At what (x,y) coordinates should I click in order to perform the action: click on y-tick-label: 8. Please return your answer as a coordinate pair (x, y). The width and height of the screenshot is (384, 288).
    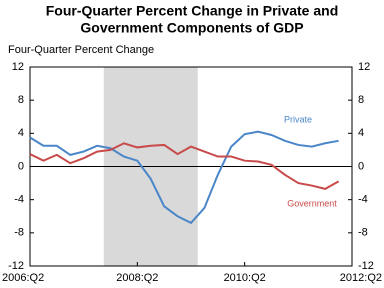
    Looking at the image, I should click on (21, 100).